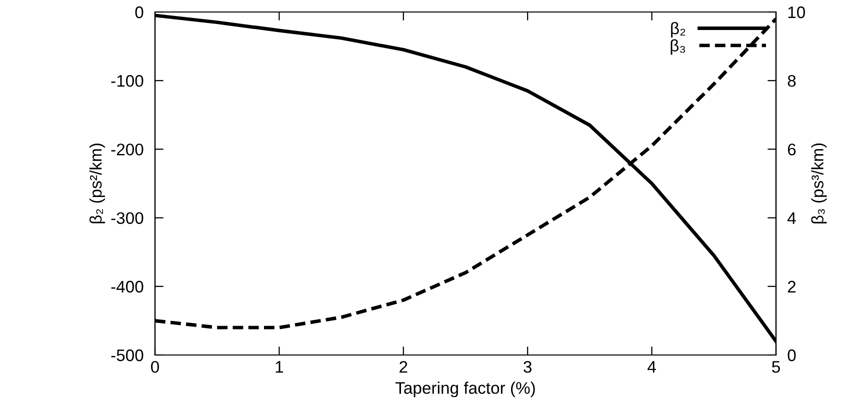 The width and height of the screenshot is (865, 407). I want to click on x-tick-label: 5, so click(776, 367).